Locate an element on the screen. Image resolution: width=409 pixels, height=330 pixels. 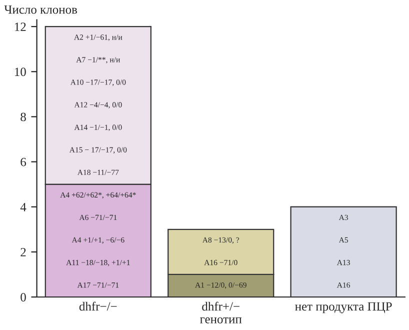
y-tick-label: 8 is located at coordinates (23, 117).